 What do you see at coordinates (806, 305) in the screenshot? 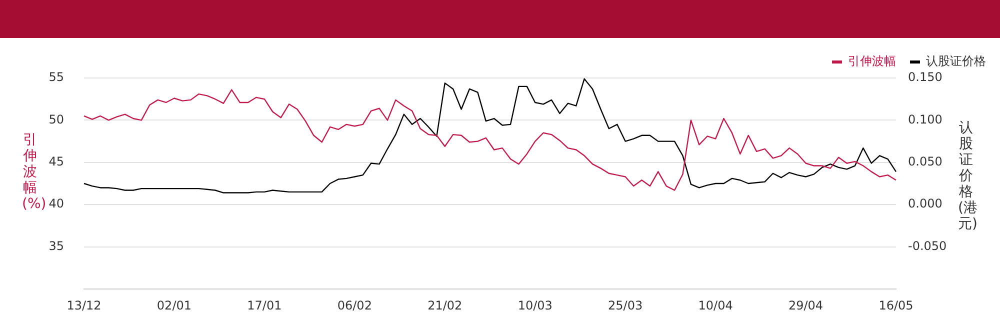
I see `x-tick-label: 29/04` at bounding box center [806, 305].